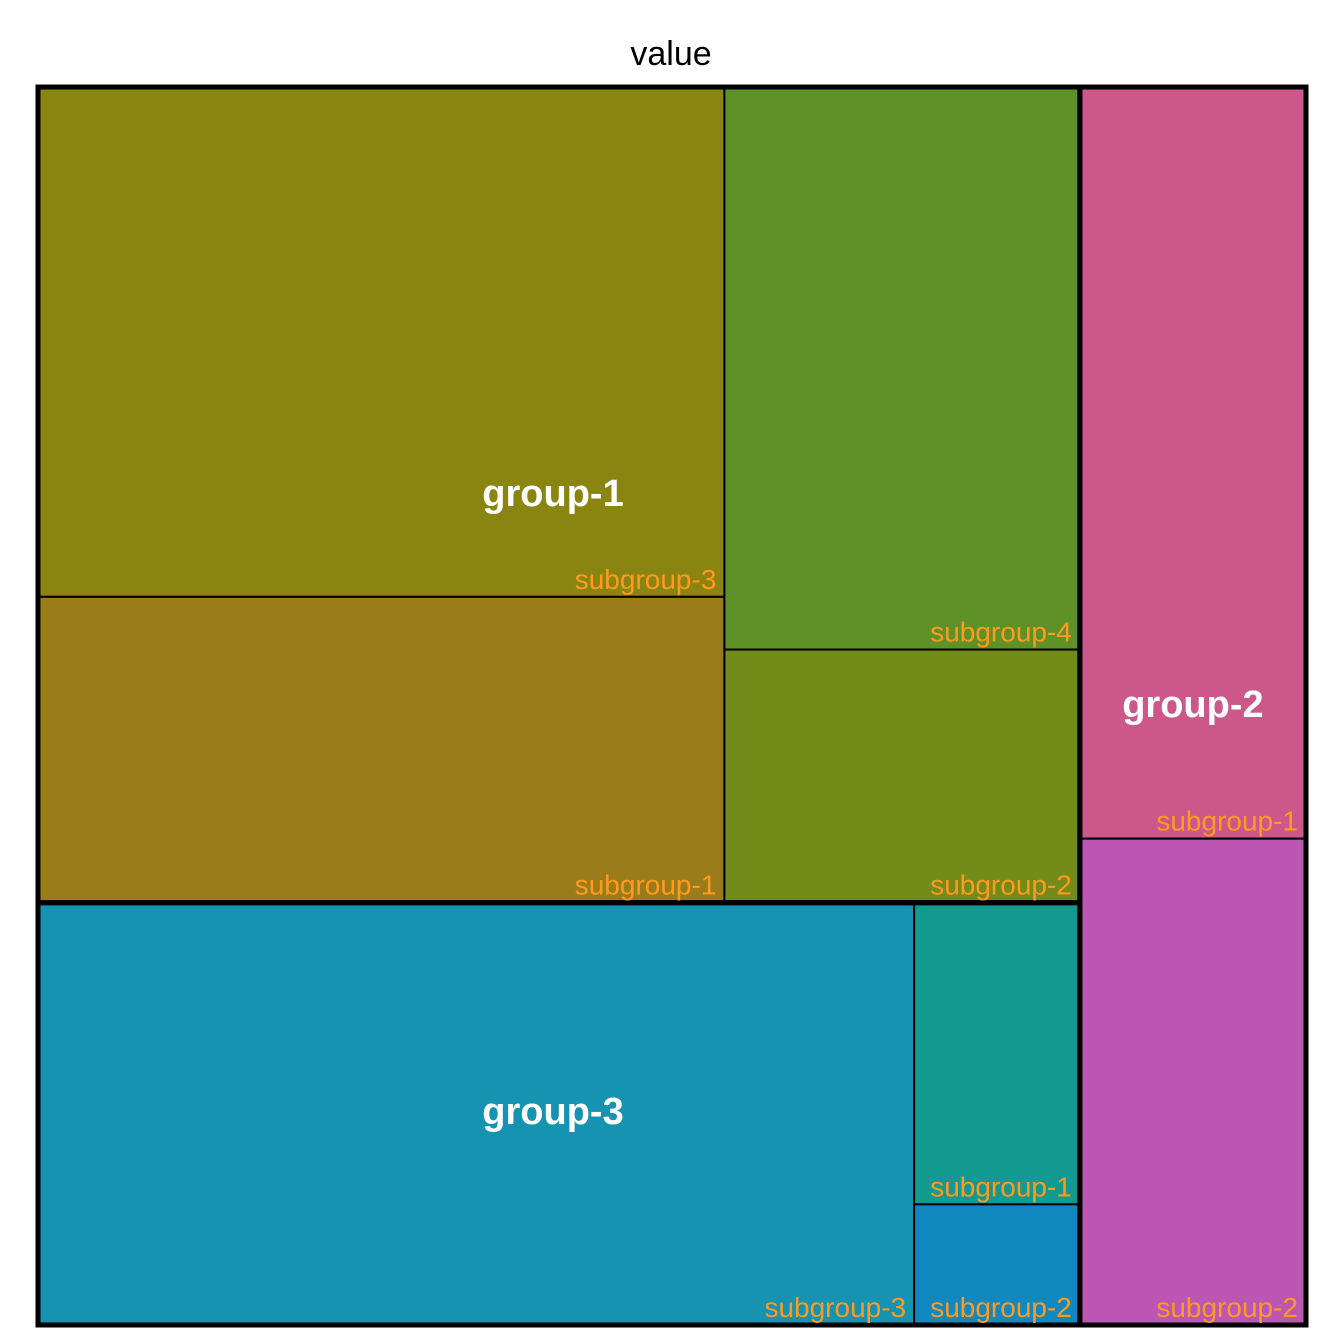 Image resolution: width=1344 pixels, height=1344 pixels. Describe the element at coordinates (670, 54) in the screenshot. I see `chart-title: value` at that location.